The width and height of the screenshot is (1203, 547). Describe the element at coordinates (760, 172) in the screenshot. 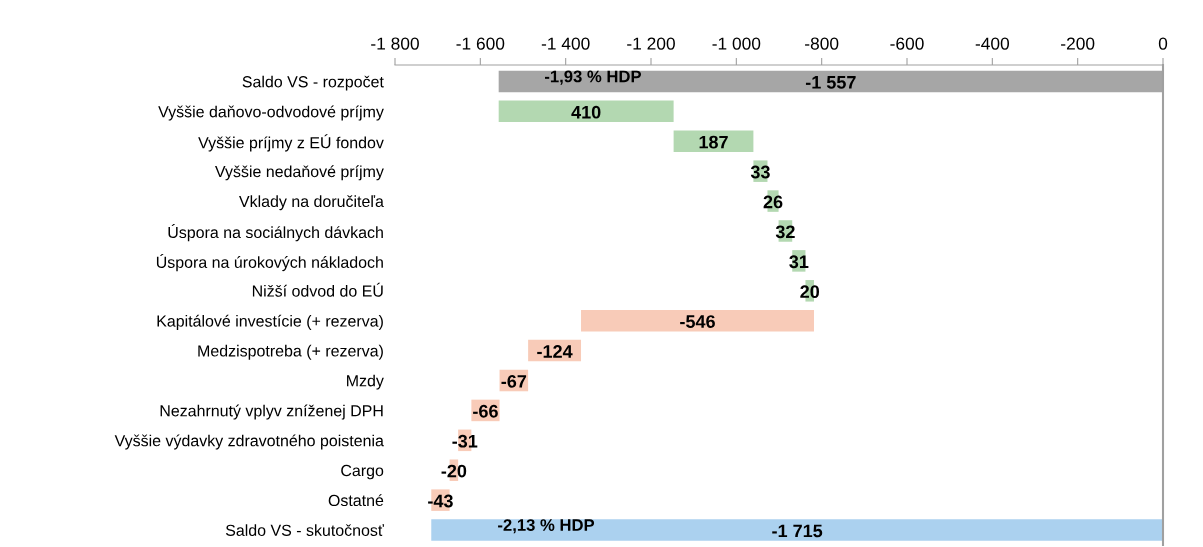

I see `data-label: 33` at that location.